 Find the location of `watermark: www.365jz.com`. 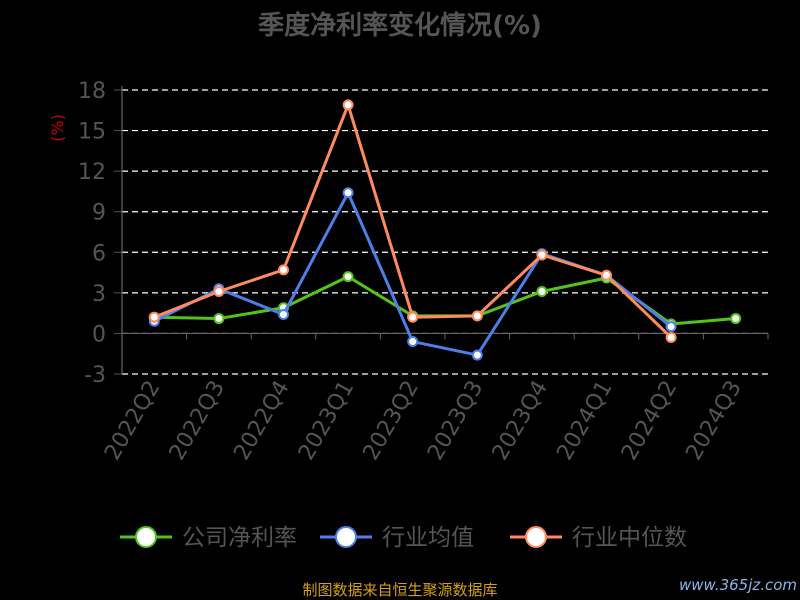

watermark: www.365jz.com is located at coordinates (738, 585).